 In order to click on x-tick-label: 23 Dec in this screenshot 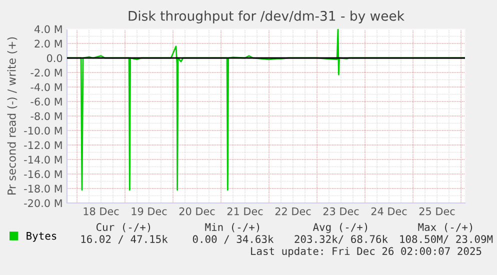, I will do `click(341, 211)`.